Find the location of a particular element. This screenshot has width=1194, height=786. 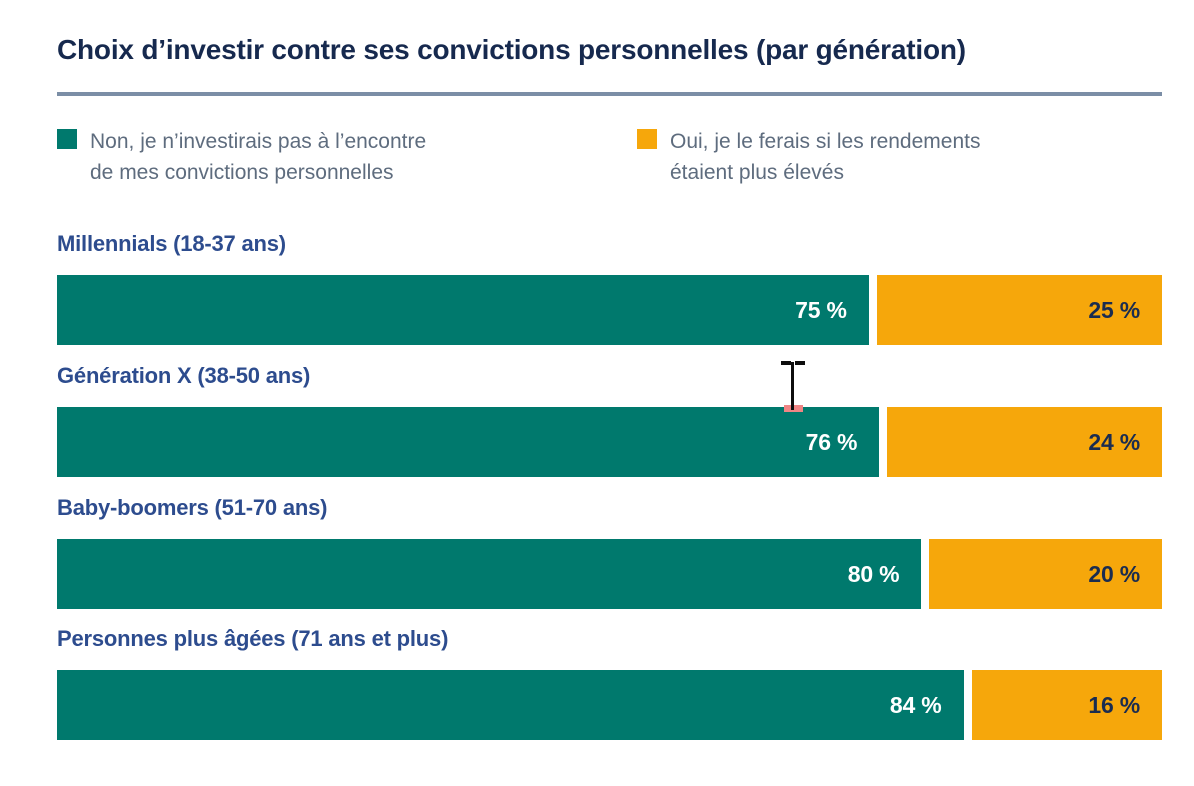

stacked-bar: 75 % 25 % is located at coordinates (609, 310).